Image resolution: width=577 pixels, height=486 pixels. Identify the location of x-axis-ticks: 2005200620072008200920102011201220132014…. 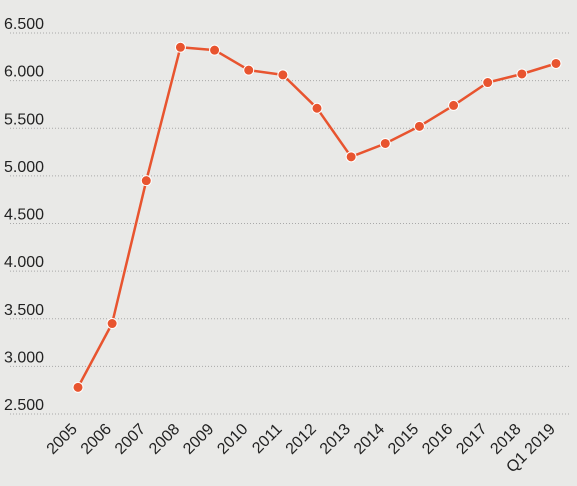
(301, 449).